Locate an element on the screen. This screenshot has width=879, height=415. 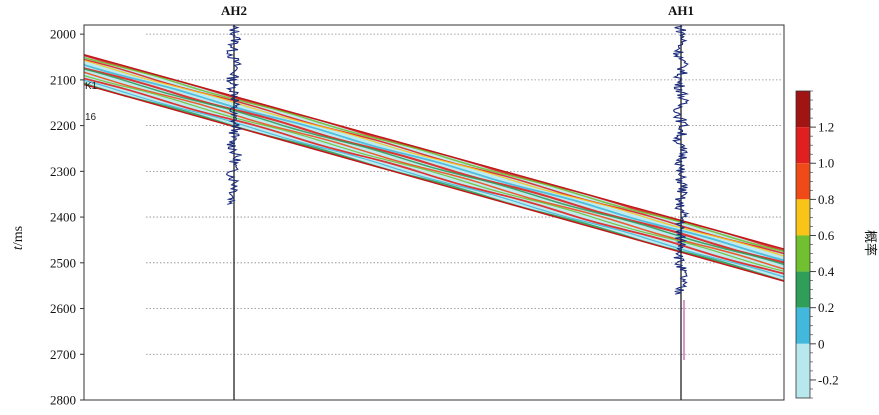
y-tick-label: 2400 is located at coordinates (63, 217).